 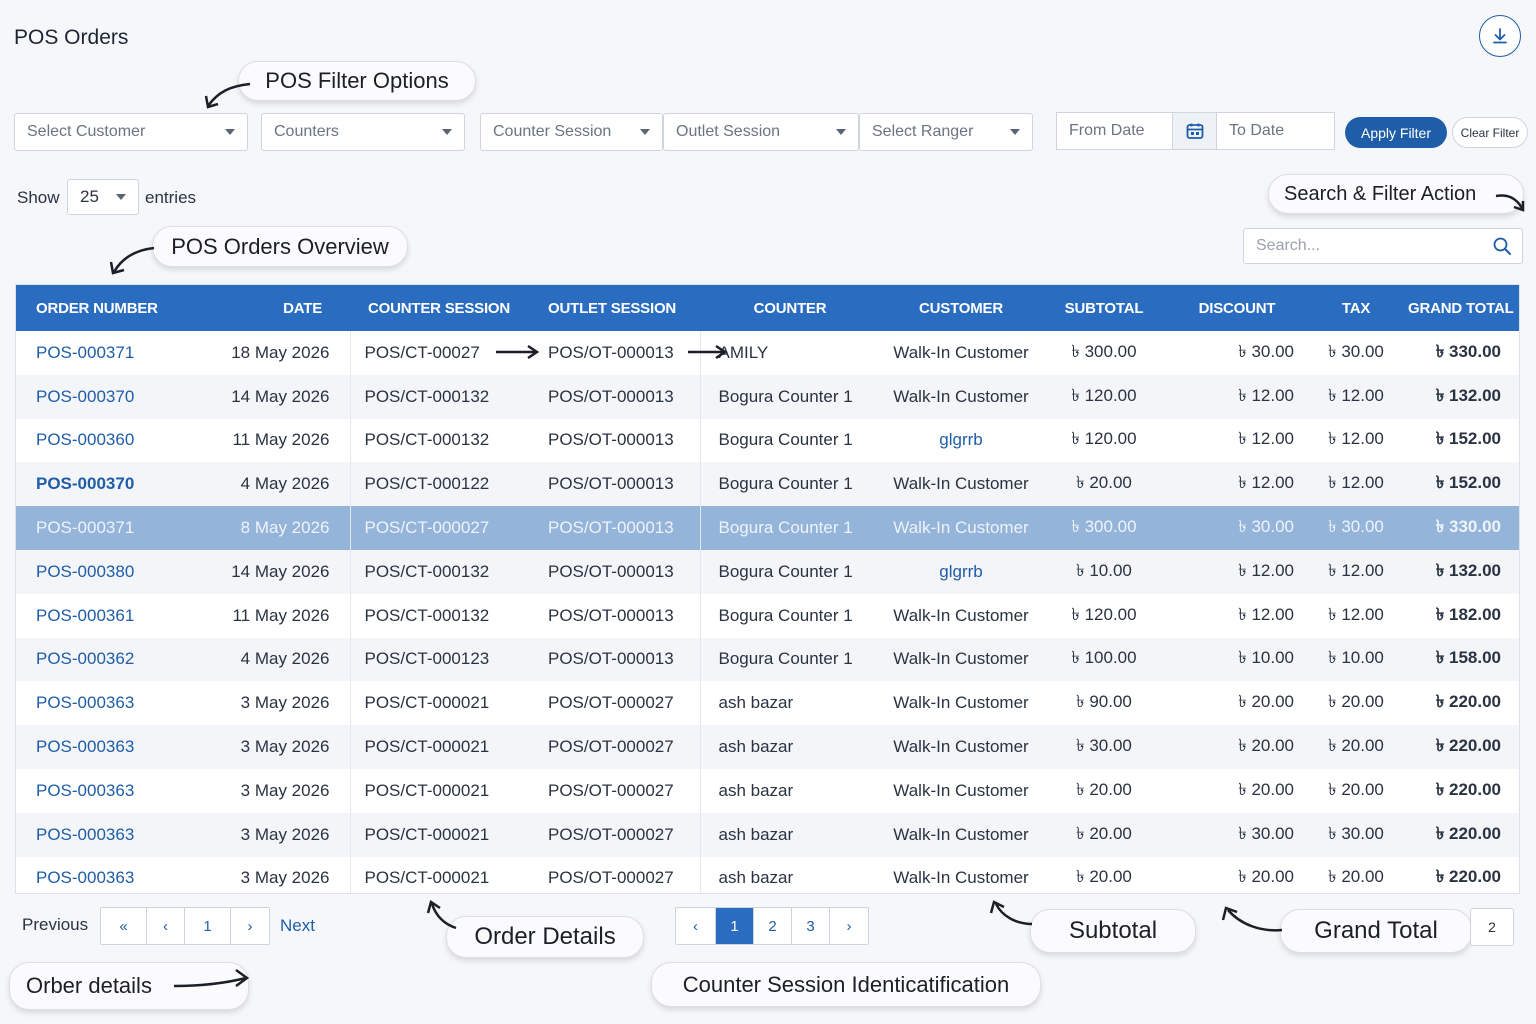 What do you see at coordinates (1502, 246) in the screenshot?
I see `search-icon` at bounding box center [1502, 246].